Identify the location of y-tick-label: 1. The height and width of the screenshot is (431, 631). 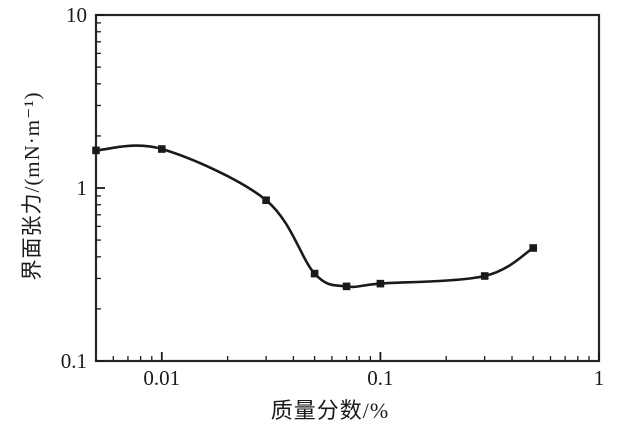
(82, 188).